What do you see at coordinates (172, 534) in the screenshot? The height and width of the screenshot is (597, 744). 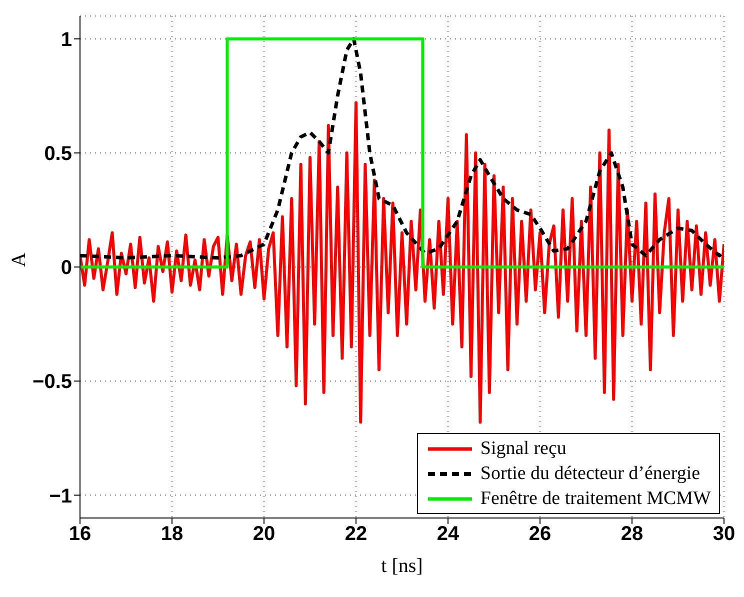 I see `x-tick-label: 18` at bounding box center [172, 534].